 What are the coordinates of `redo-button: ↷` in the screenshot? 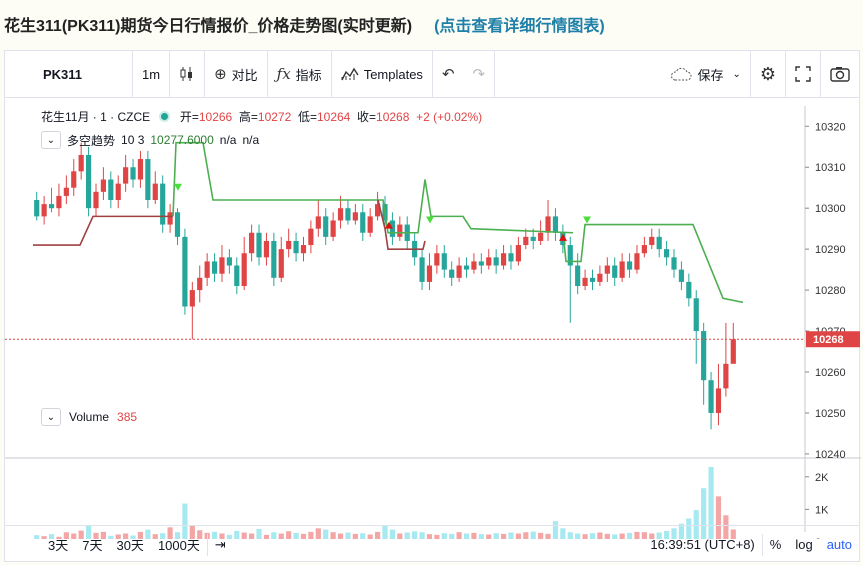 It's located at (480, 74).